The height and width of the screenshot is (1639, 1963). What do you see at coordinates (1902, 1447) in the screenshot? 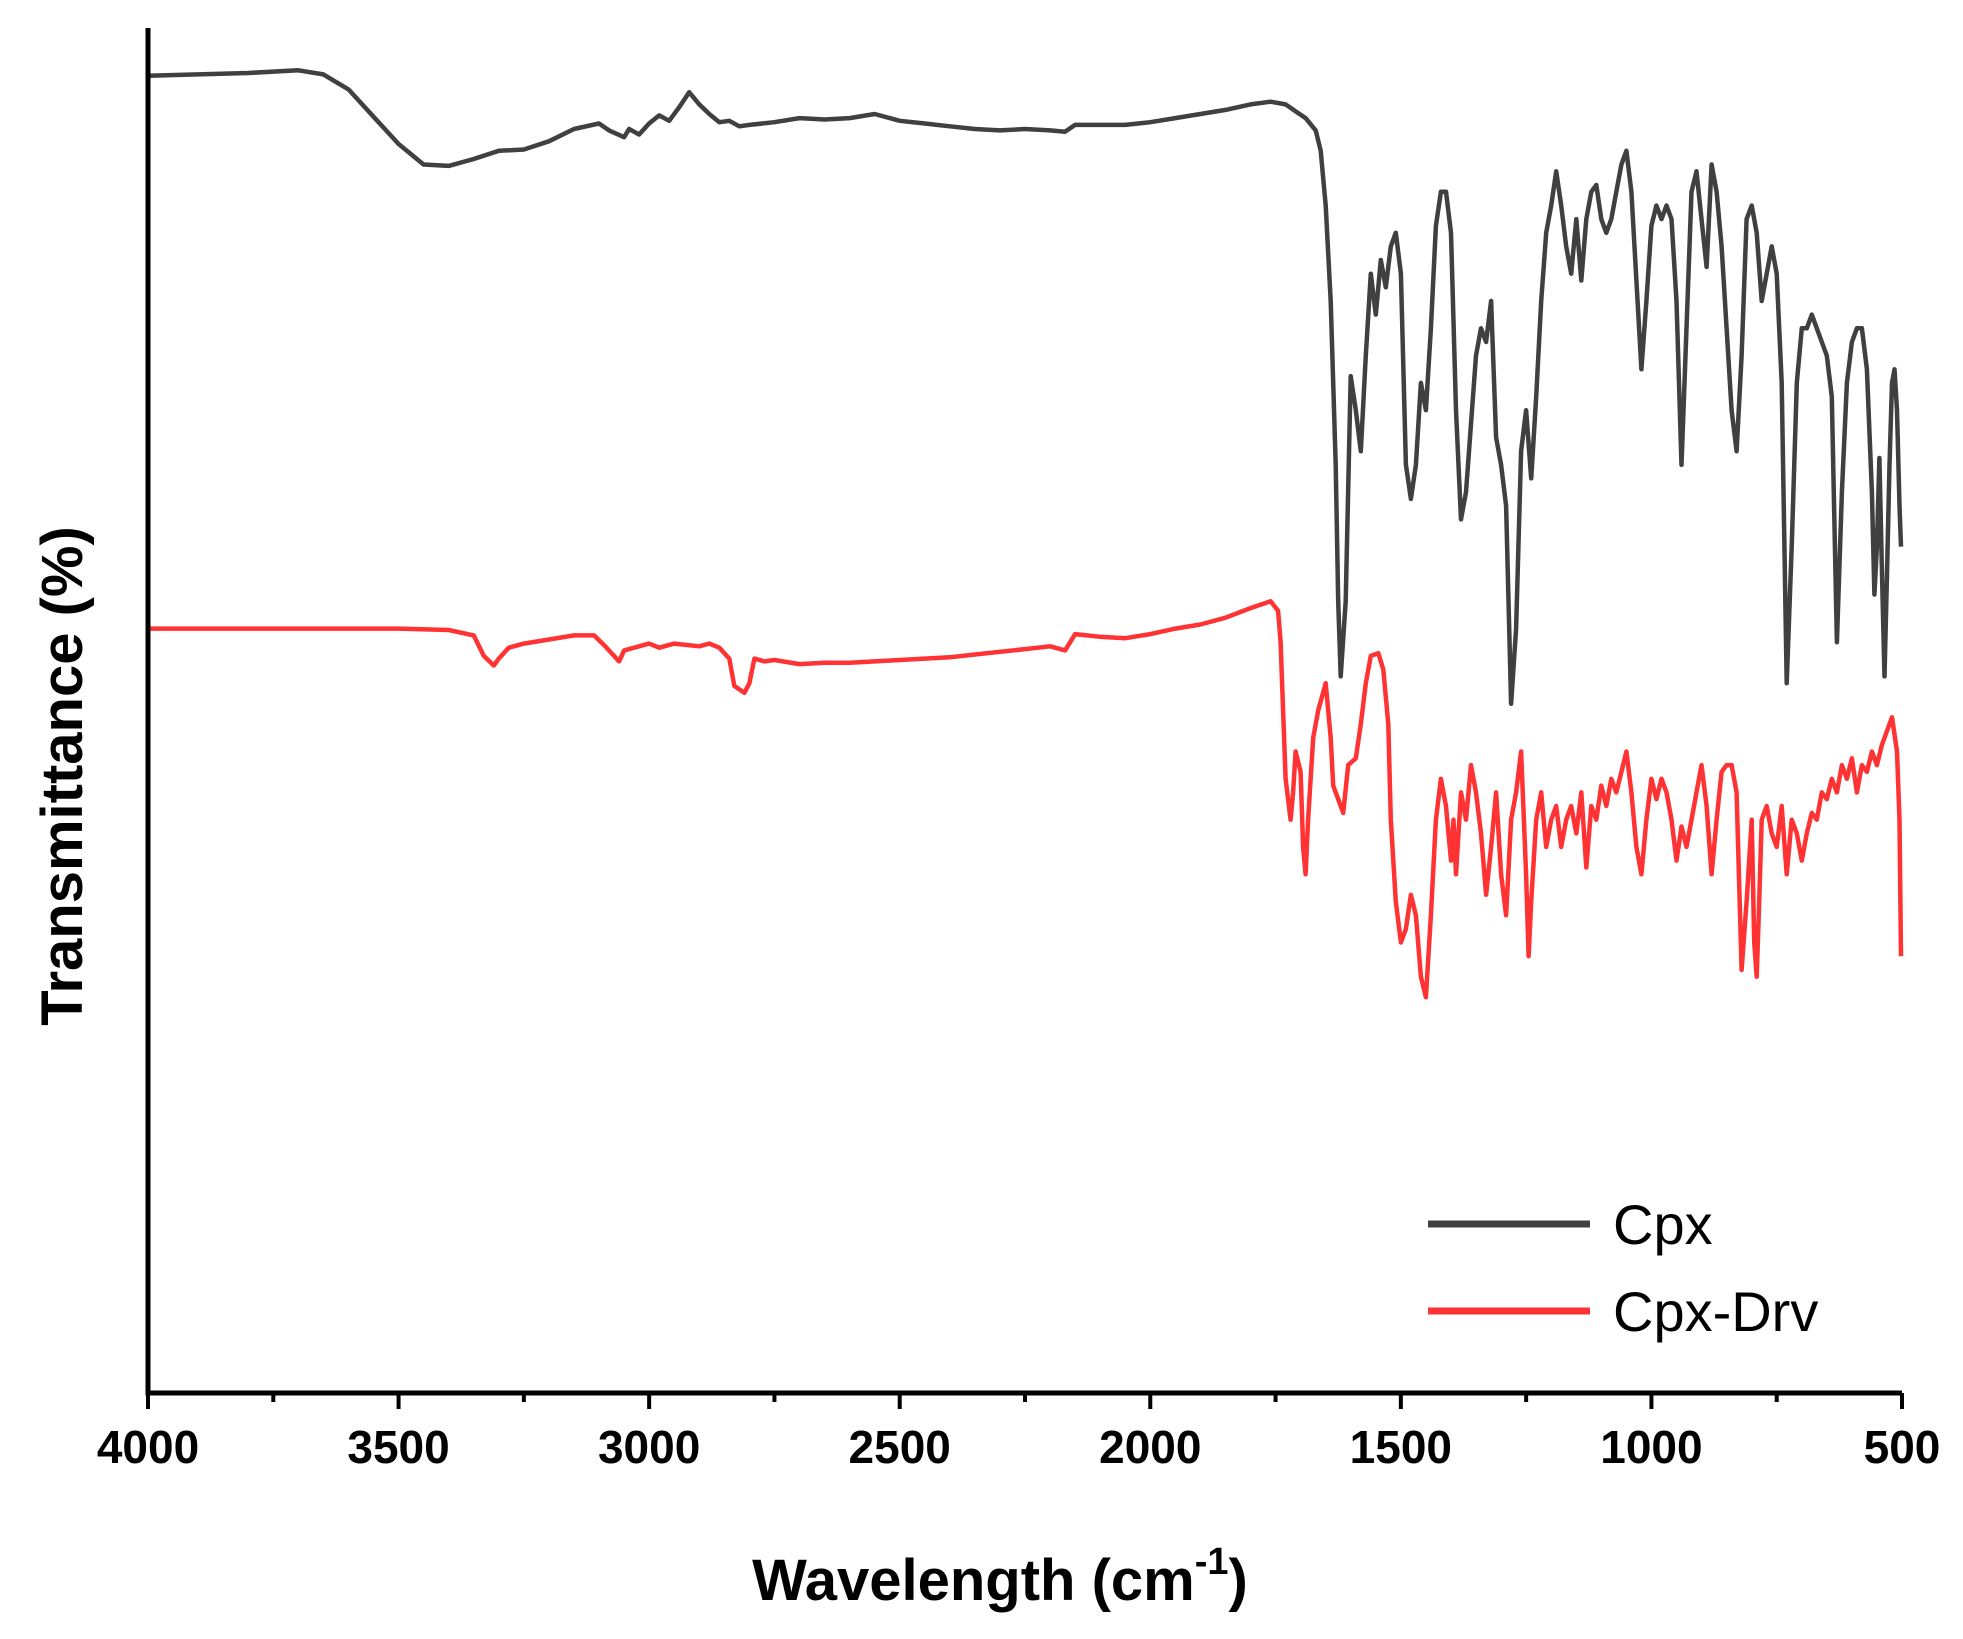
I see `x-tick-label-500: 500` at bounding box center [1902, 1447].